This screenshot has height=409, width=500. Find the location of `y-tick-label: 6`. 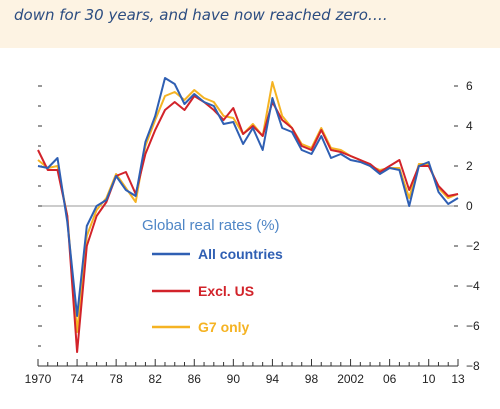

y-tick-label: 6 is located at coordinates (469, 86).